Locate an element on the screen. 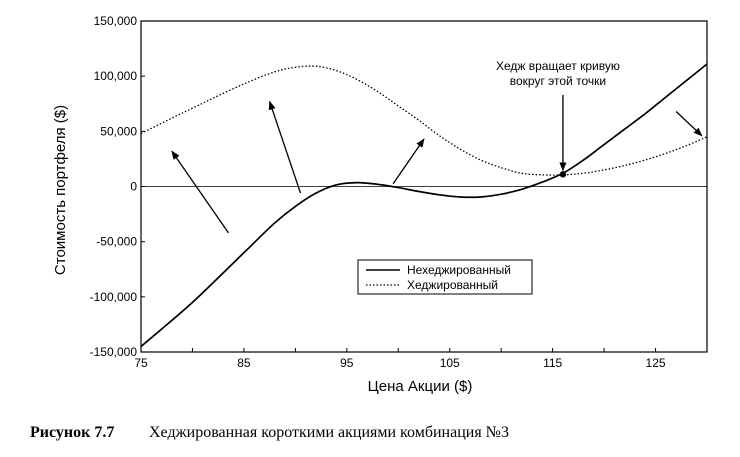 The height and width of the screenshot is (457, 740). y-tick-label: -150,000 is located at coordinates (114, 352).